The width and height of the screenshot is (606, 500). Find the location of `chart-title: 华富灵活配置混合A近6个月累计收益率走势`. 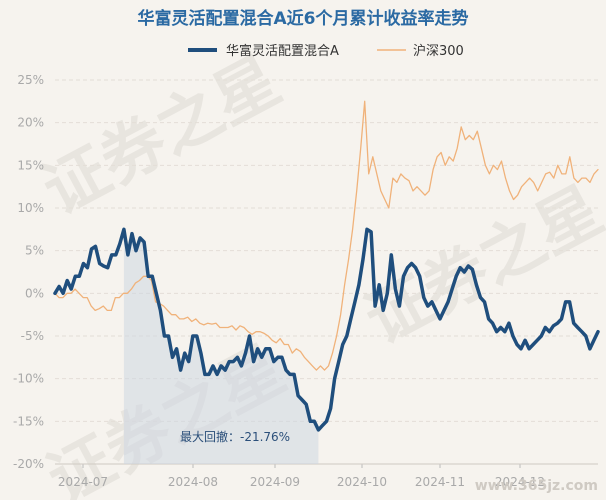

chart-title: 华富灵活配置混合A近6个月累计收益率走势 is located at coordinates (303, 18).